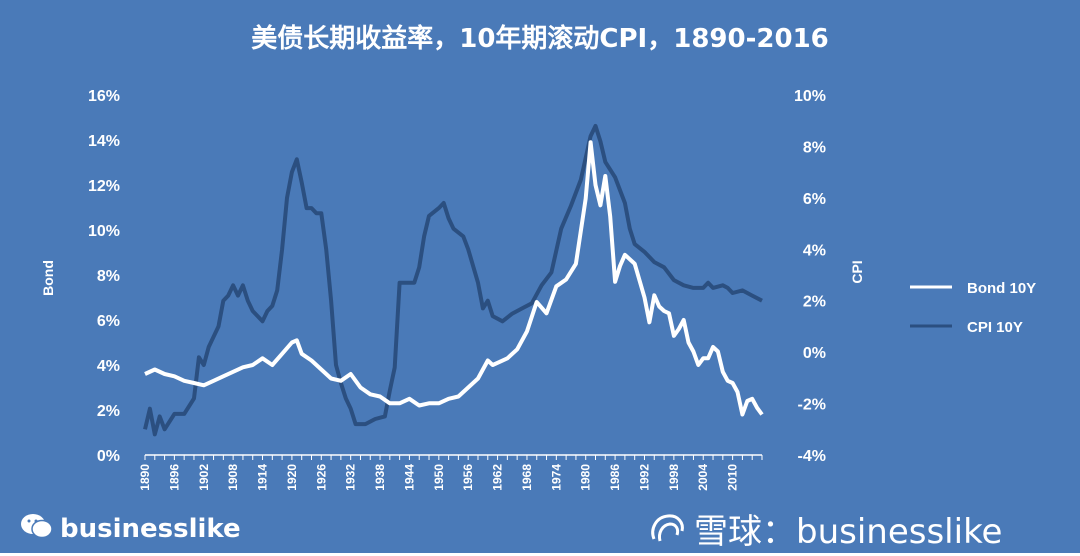  I want to click on y-axis-label: Bond, so click(48, 278).